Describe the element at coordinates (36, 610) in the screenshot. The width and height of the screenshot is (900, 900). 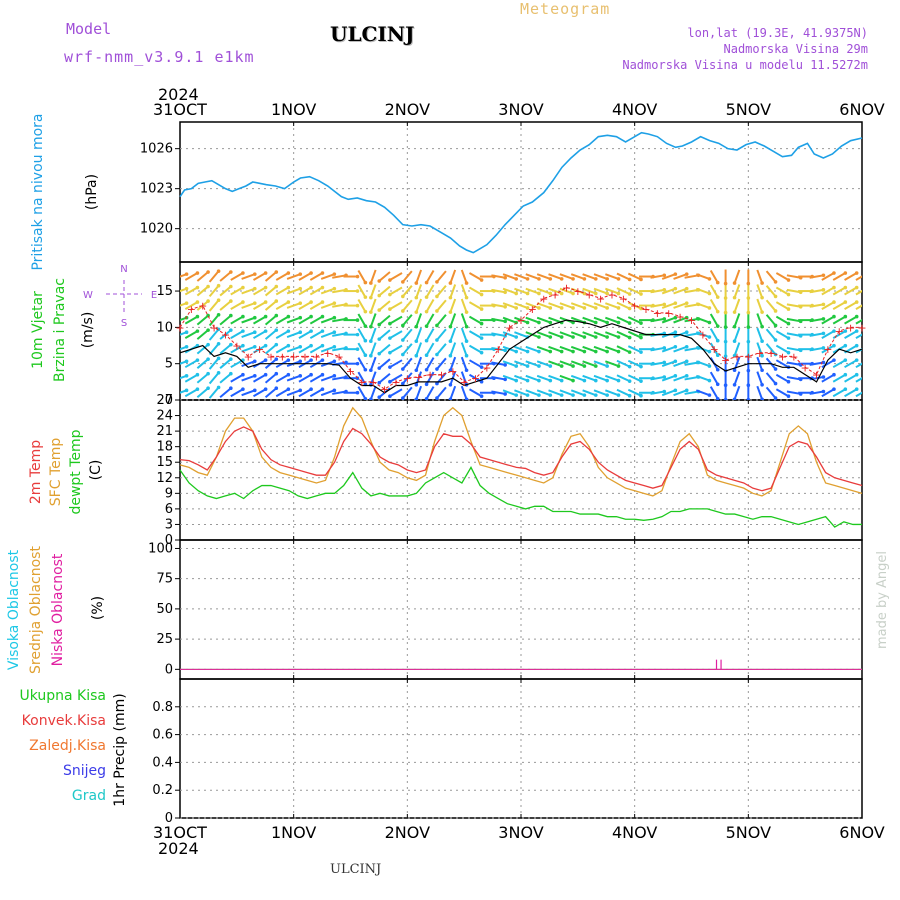
I see `cloud-label-2: Srednja Oblacnost` at that location.